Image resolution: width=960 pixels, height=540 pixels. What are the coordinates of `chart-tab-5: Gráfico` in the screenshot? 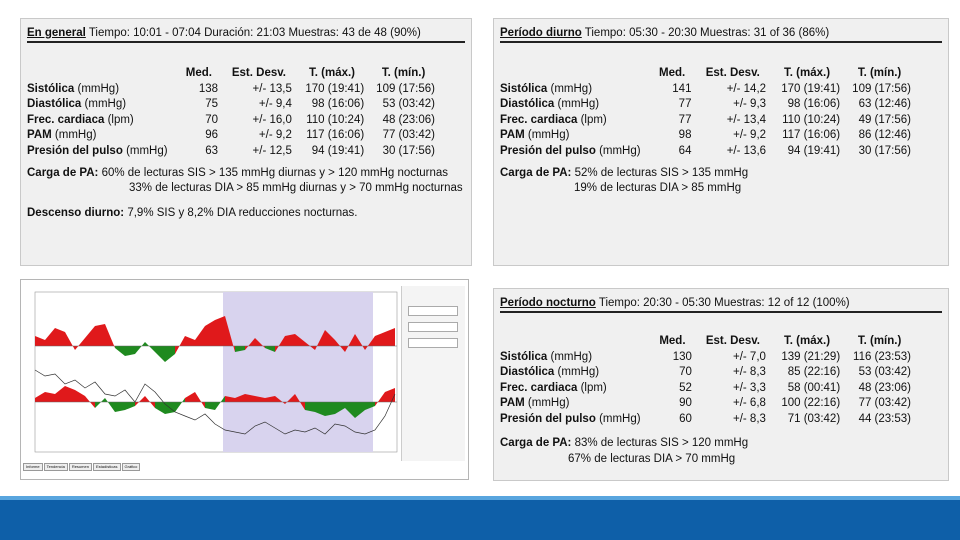 It's located at (131, 467).